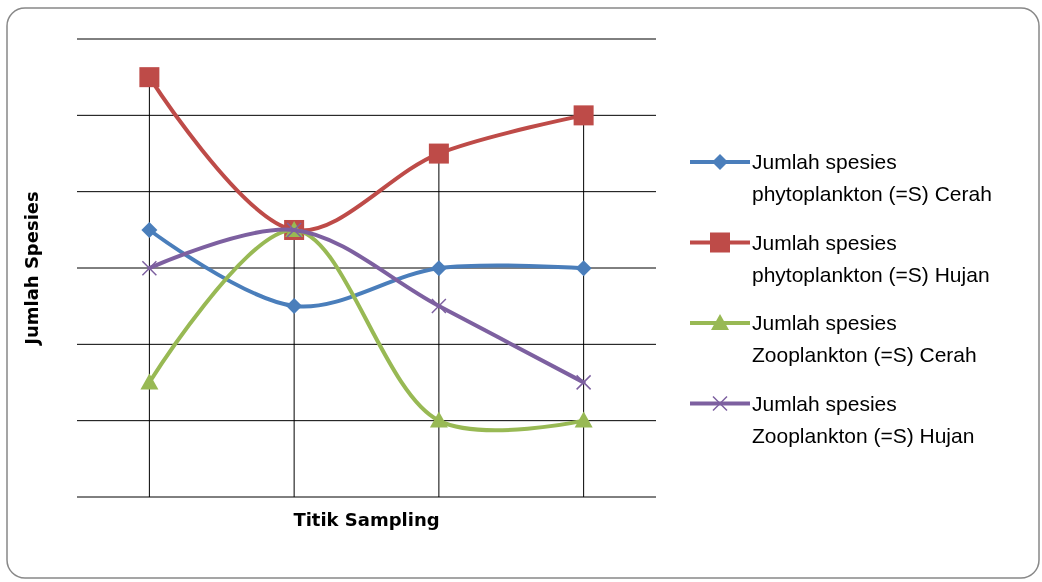 The width and height of the screenshot is (1042, 582). I want to click on legend-label: Jumlah spesies phytoplankton (=S) Cerah, so click(872, 177).